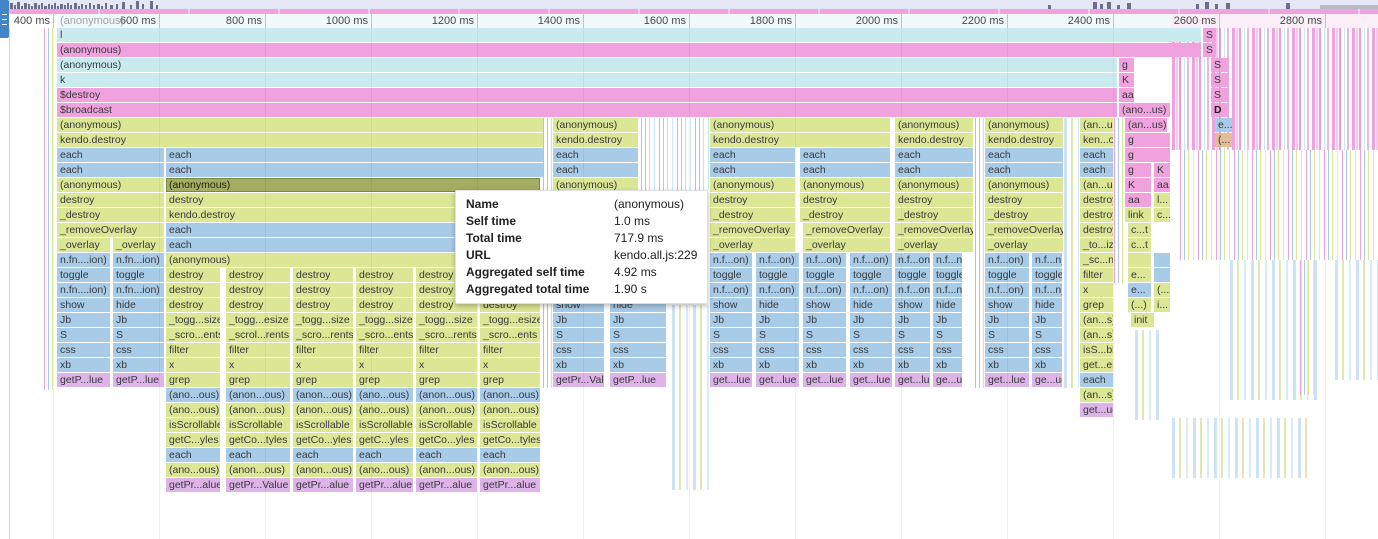  I want to click on flame-frame: $broadcast, so click(587, 110).